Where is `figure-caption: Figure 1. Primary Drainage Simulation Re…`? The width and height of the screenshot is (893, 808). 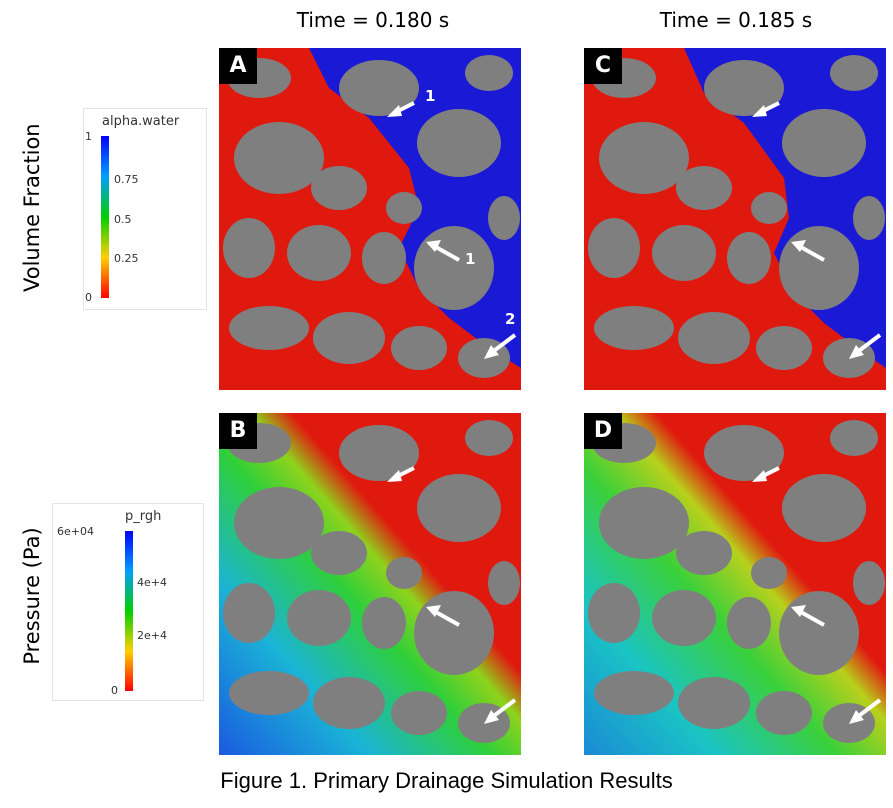
figure-caption: Figure 1. Primary Drainage Simulation Re… is located at coordinates (446, 780).